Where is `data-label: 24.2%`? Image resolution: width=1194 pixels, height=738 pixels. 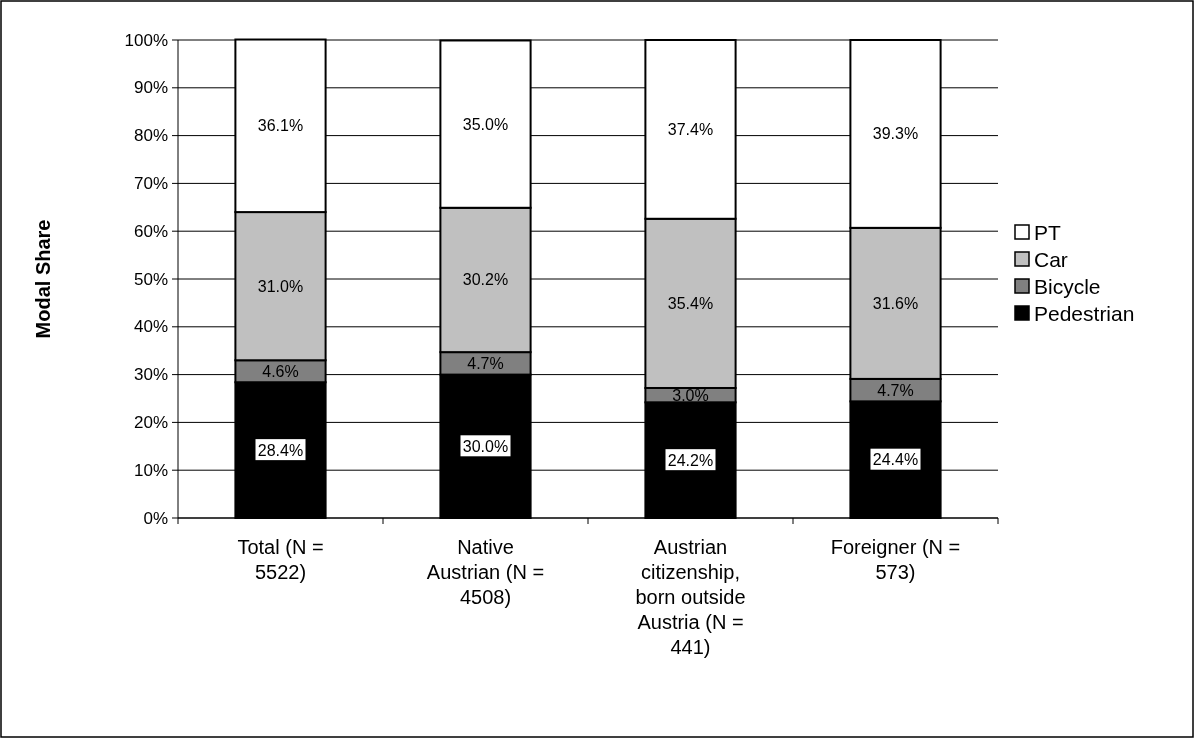 data-label: 24.2% is located at coordinates (690, 460).